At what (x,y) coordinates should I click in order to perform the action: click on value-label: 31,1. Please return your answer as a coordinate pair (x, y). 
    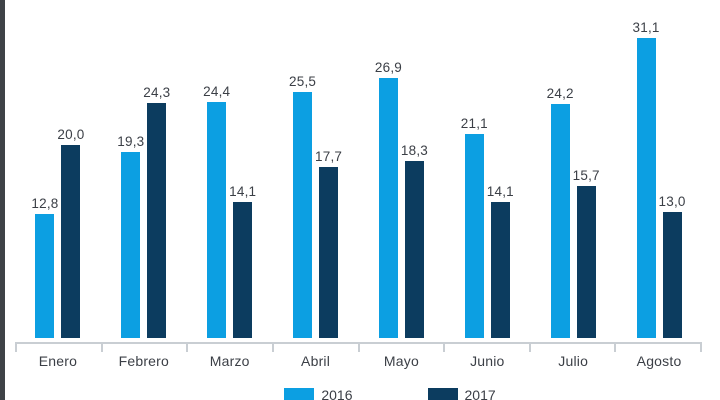
    Looking at the image, I should click on (646, 27).